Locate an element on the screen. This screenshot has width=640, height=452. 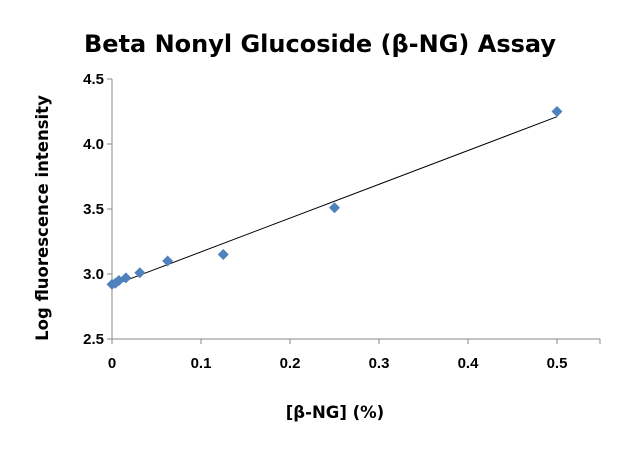
chart-title: Beta Nonyl Glucoside (β-NG) Assay is located at coordinates (320, 44).